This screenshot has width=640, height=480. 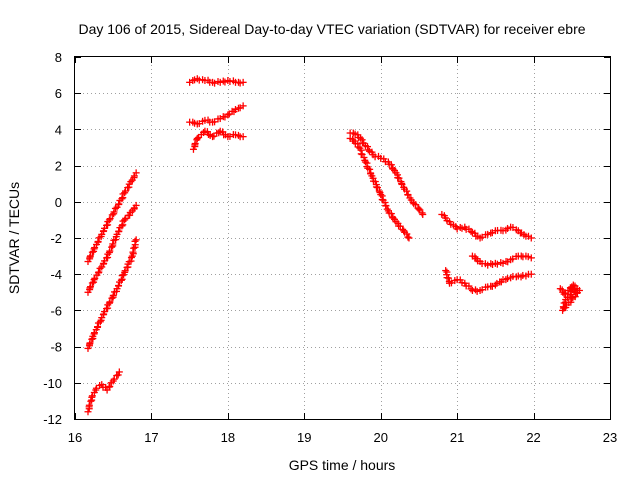 What do you see at coordinates (75, 437) in the screenshot?
I see `x-tick-label: 16` at bounding box center [75, 437].